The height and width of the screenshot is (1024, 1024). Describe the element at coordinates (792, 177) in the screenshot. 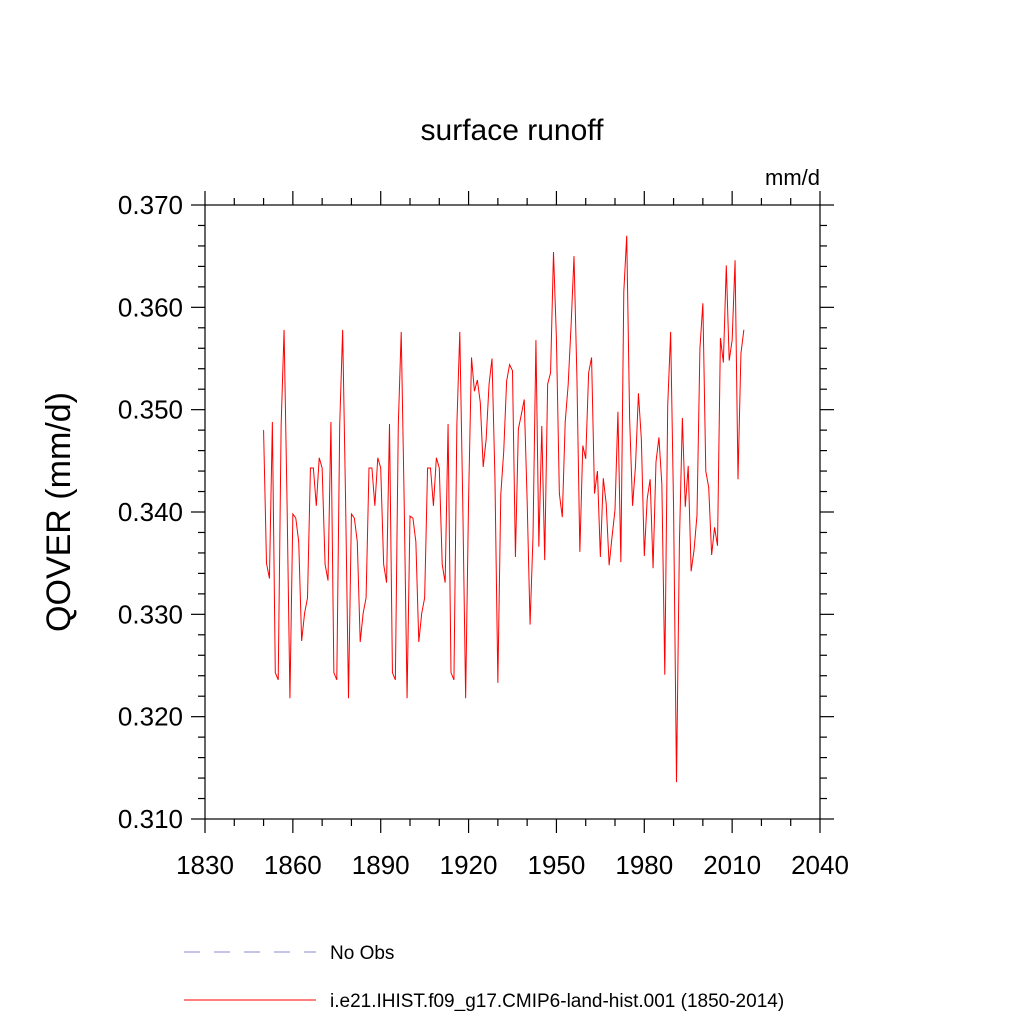

I see `units-label: mm/d` at that location.